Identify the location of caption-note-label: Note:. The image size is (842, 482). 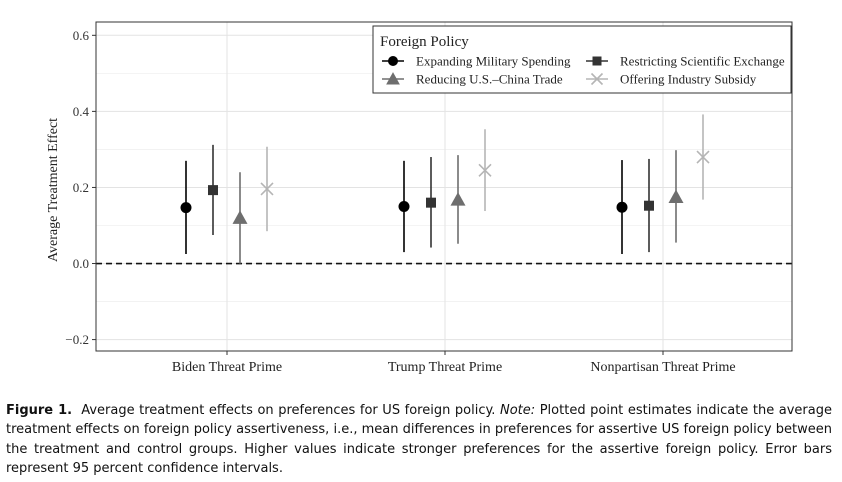
(518, 410).